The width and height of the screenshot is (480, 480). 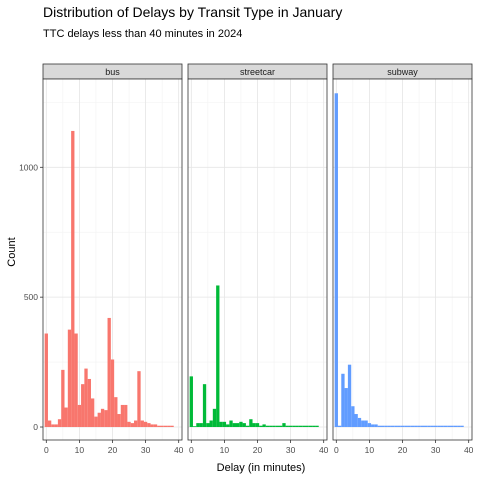 What do you see at coordinates (28, 167) in the screenshot?
I see `y-tick-label: 1000` at bounding box center [28, 167].